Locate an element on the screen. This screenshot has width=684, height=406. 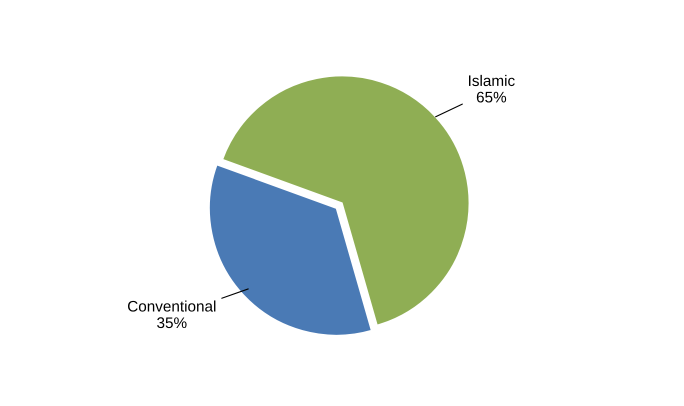
data-label: 65% is located at coordinates (491, 97).